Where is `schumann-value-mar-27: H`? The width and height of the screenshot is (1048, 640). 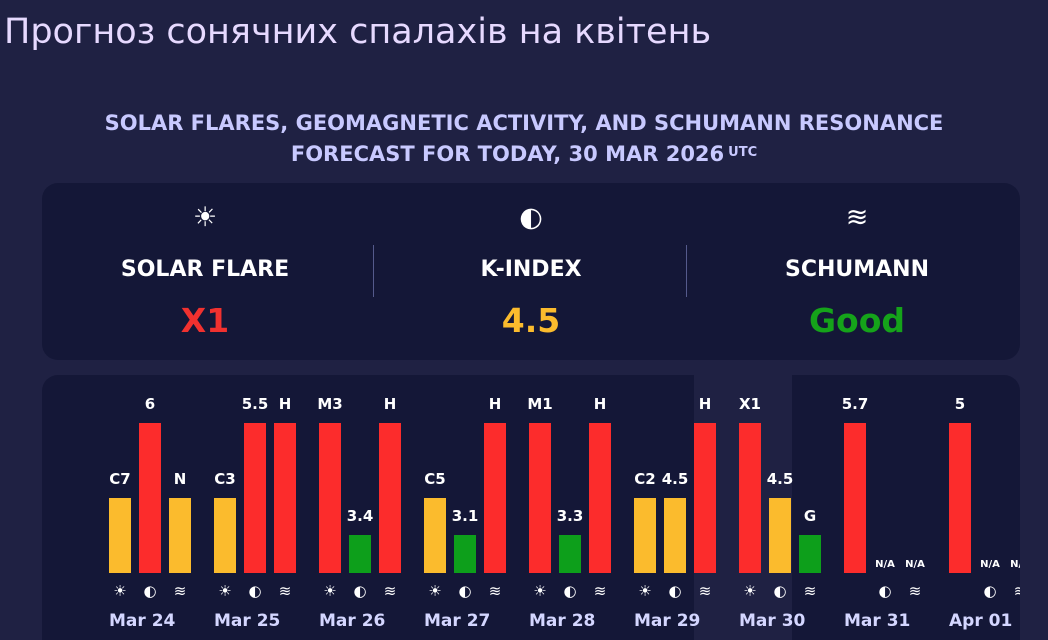
schumann-value-mar-27: H is located at coordinates (495, 404).